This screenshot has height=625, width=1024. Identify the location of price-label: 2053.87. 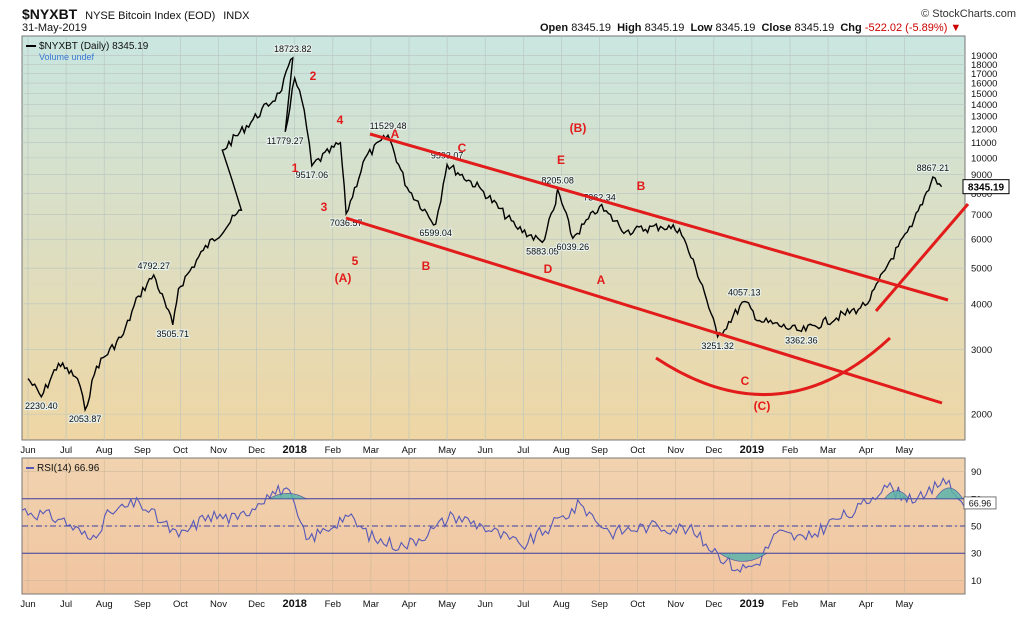
(85, 419).